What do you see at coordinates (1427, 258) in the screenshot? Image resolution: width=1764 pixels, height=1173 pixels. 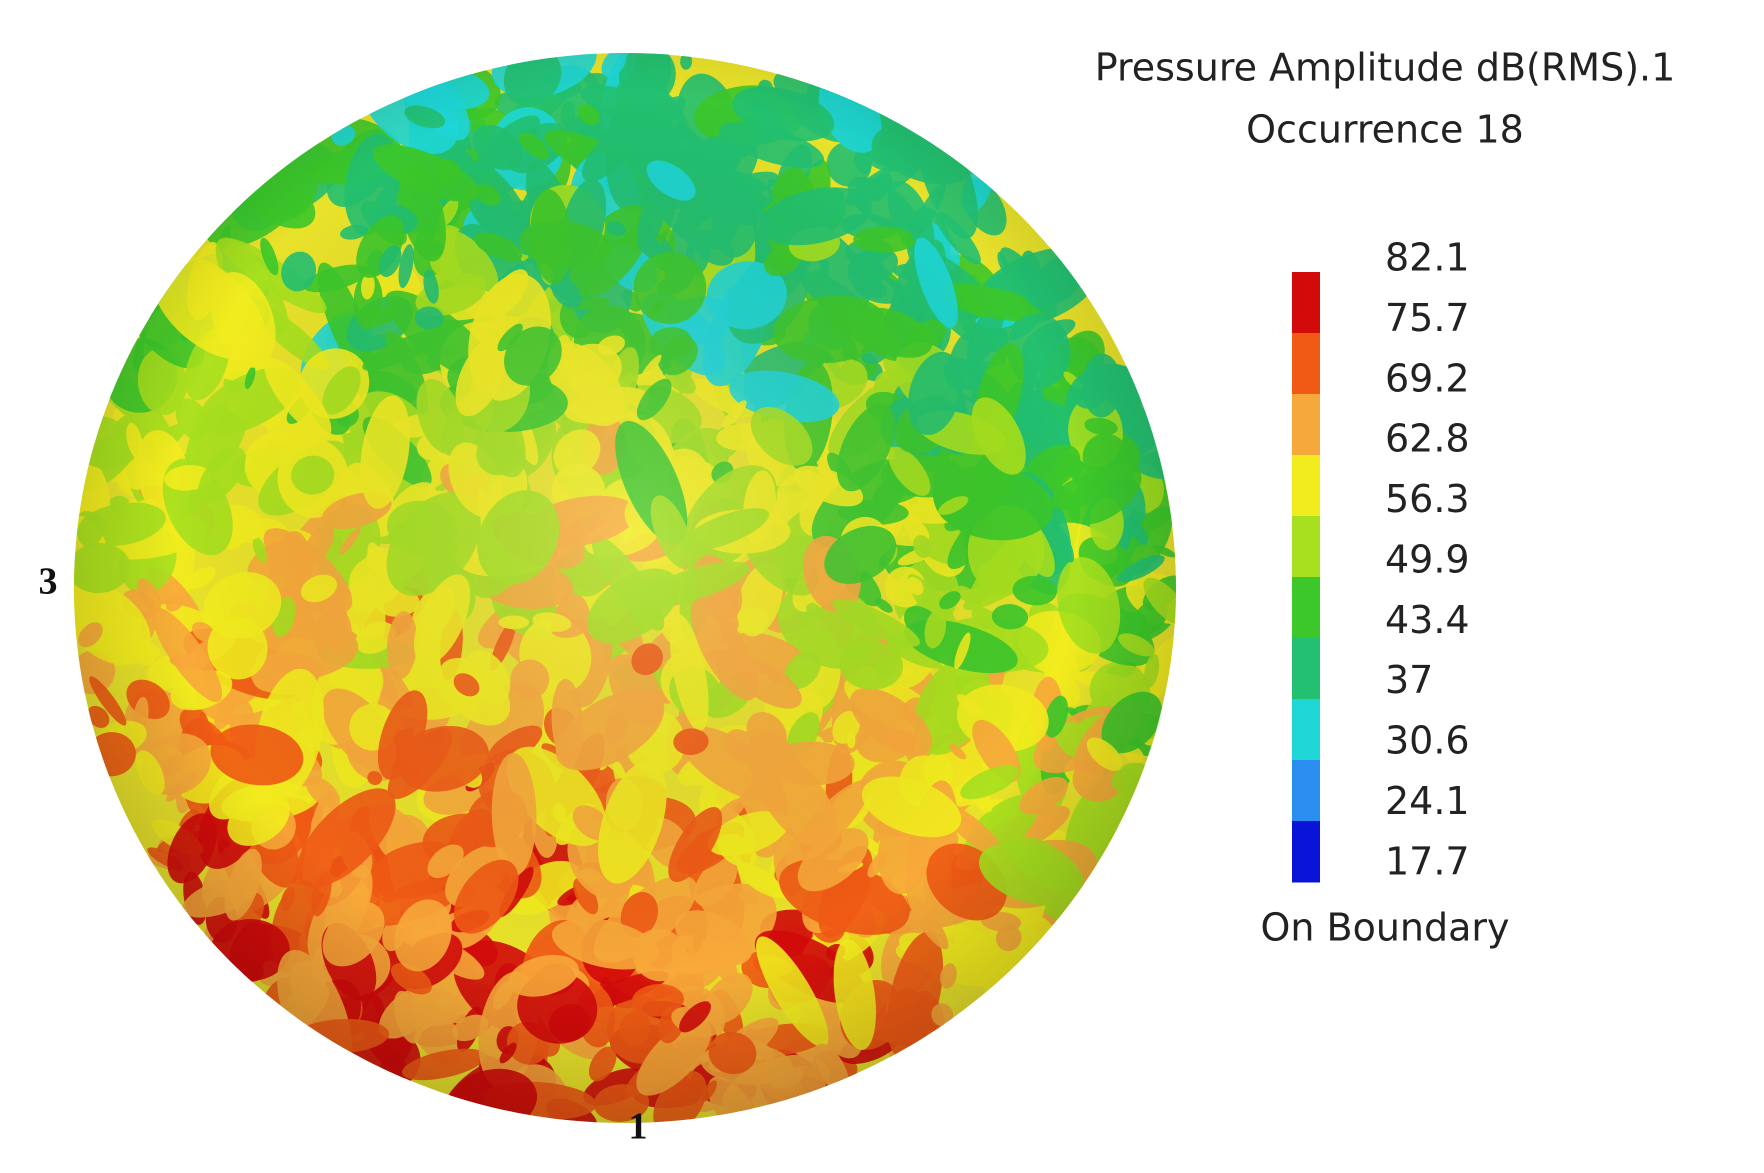 I see `legend-label: 82.1` at bounding box center [1427, 258].